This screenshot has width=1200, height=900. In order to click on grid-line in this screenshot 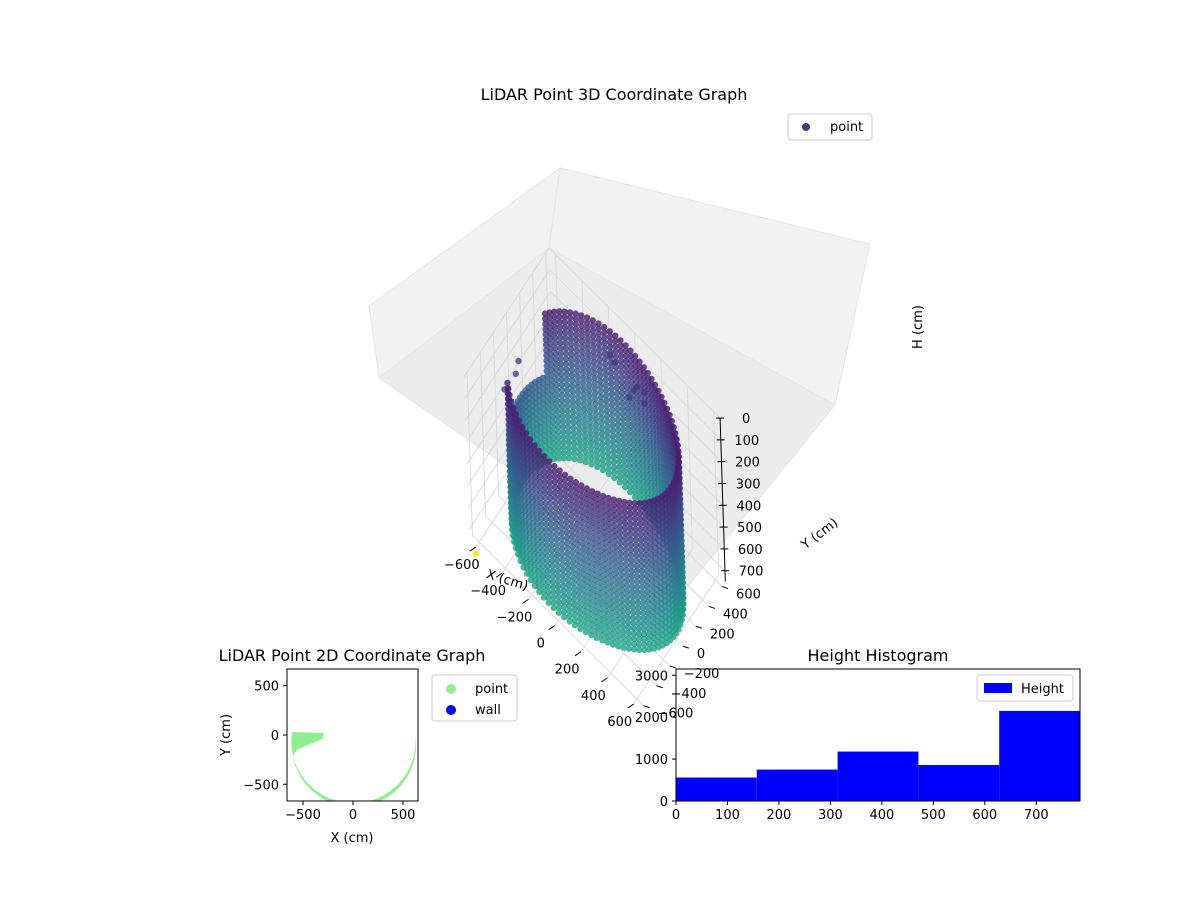, I will do `click(496, 414)`.